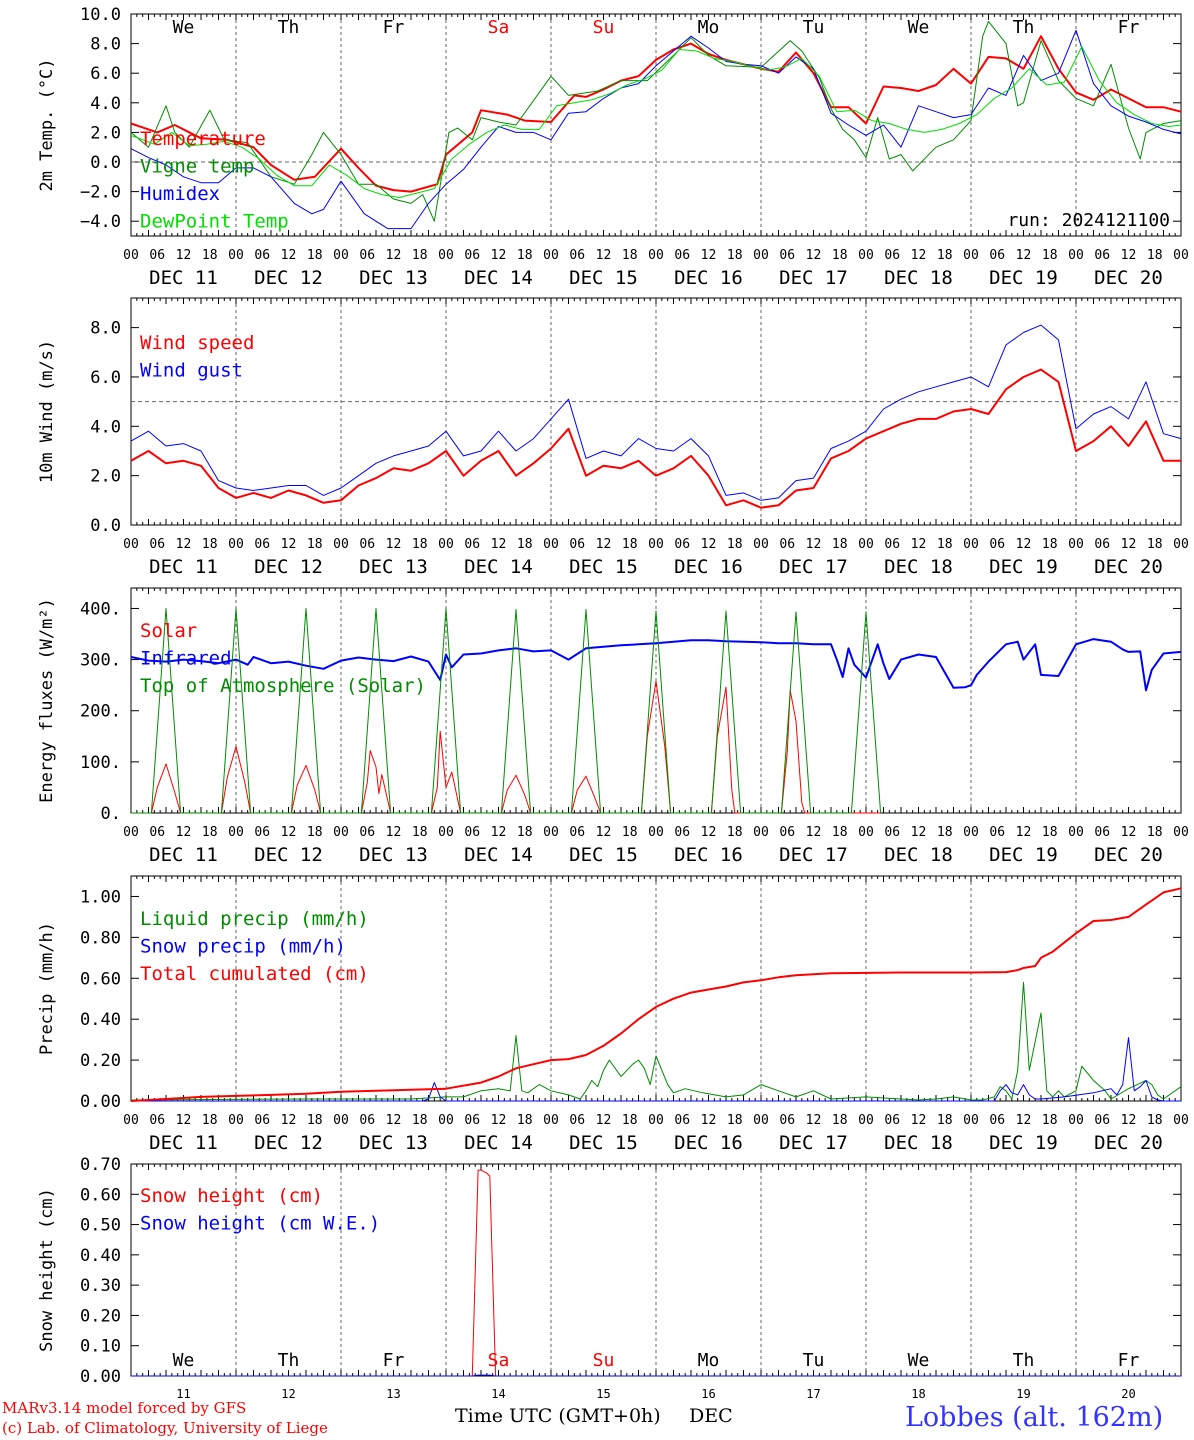 This screenshot has width=1194, height=1440. What do you see at coordinates (105, 378) in the screenshot?
I see `y-tick-label: 6.0` at bounding box center [105, 378].